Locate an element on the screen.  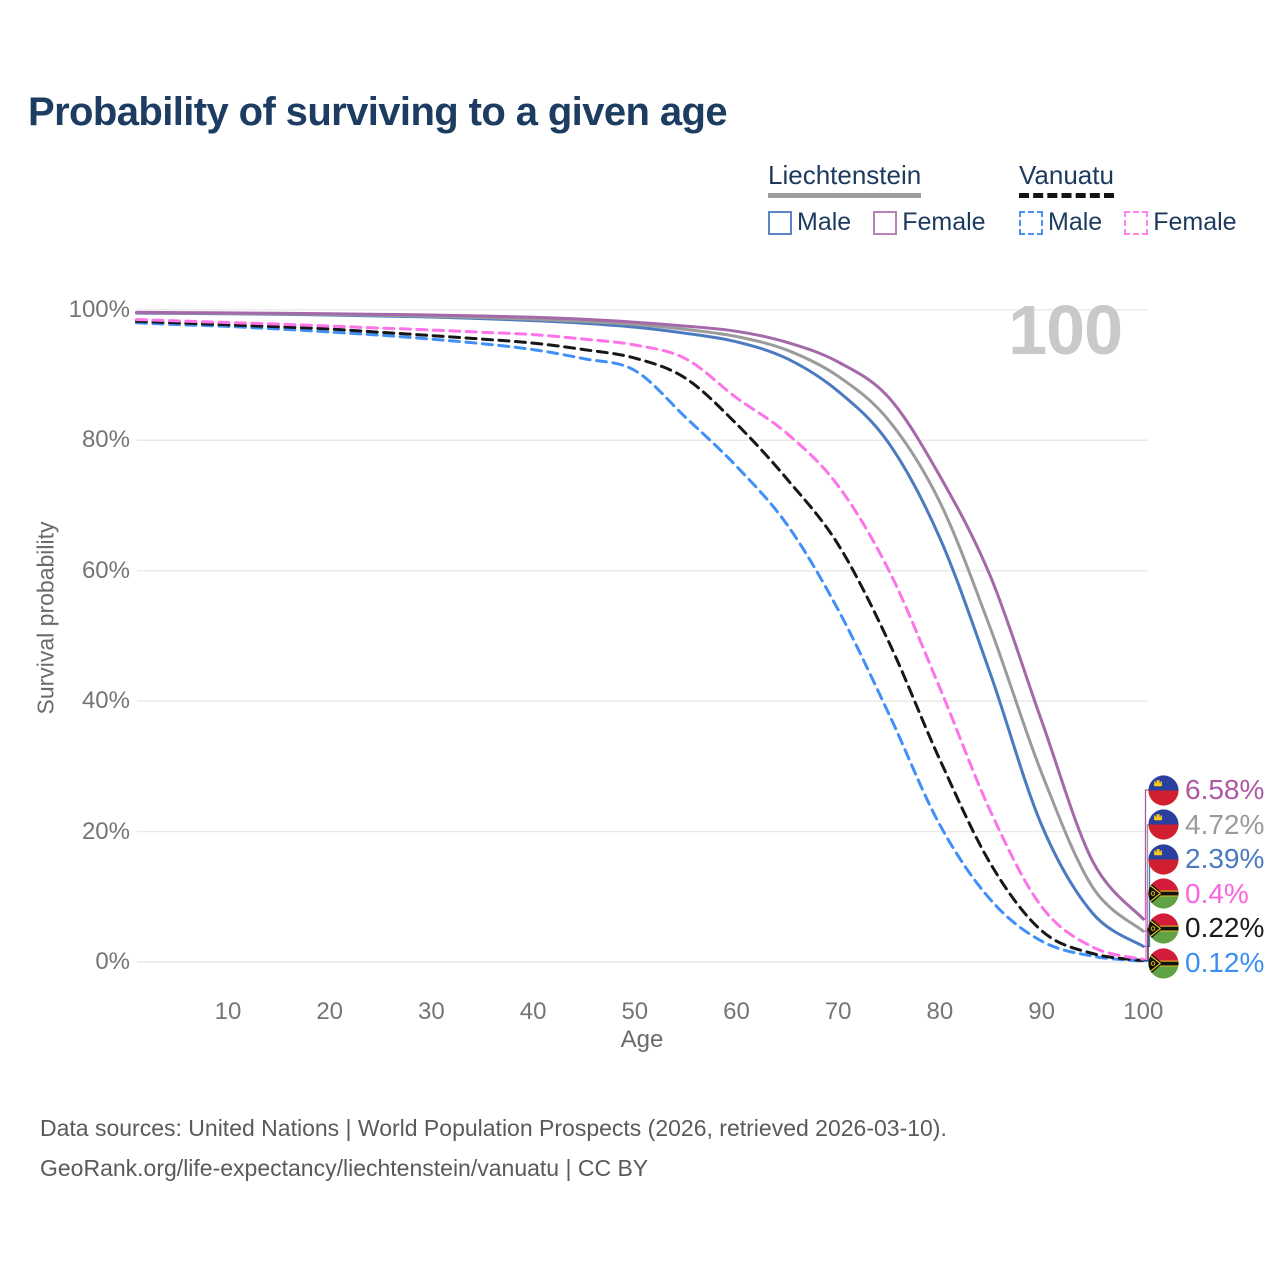
legend-item-liechtenstein-female: Female is located at coordinates (929, 222).